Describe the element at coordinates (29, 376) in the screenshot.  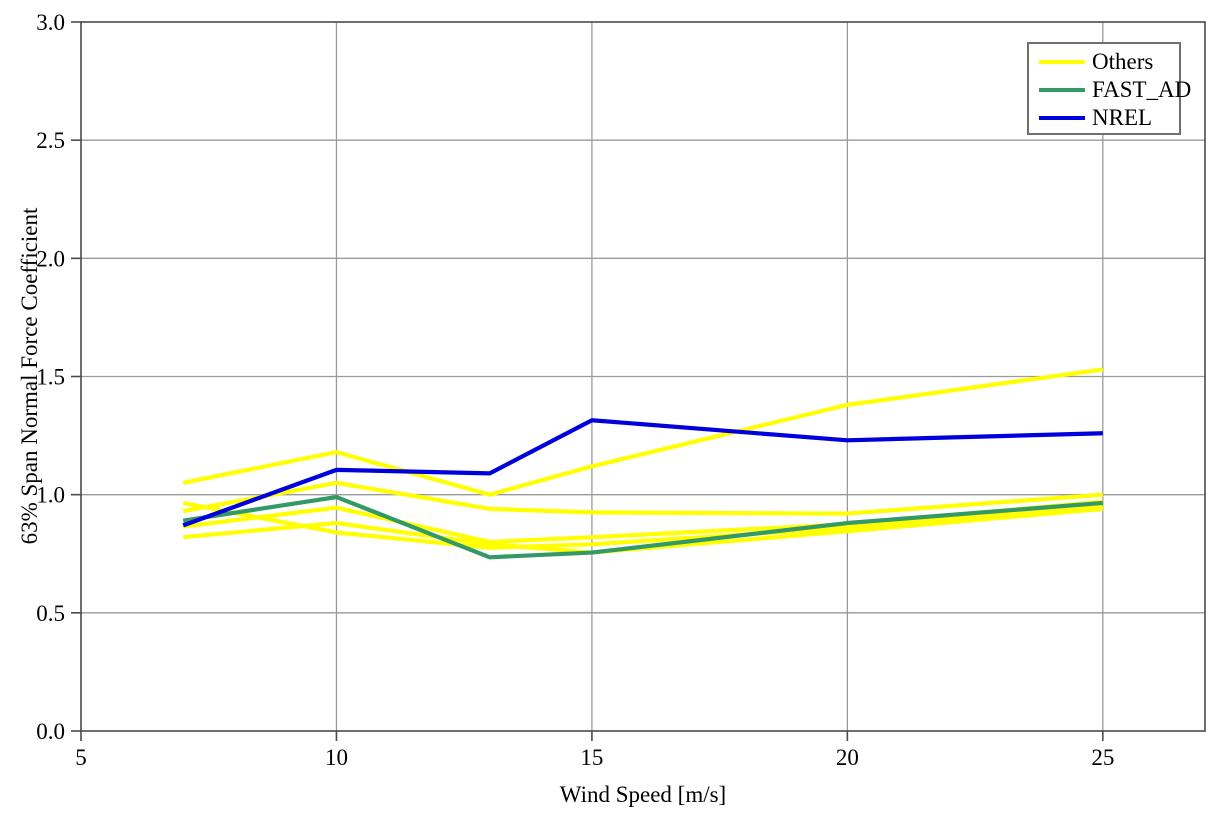
I see `y-axis-title: 63% Span Normal Force Coefficient` at that location.